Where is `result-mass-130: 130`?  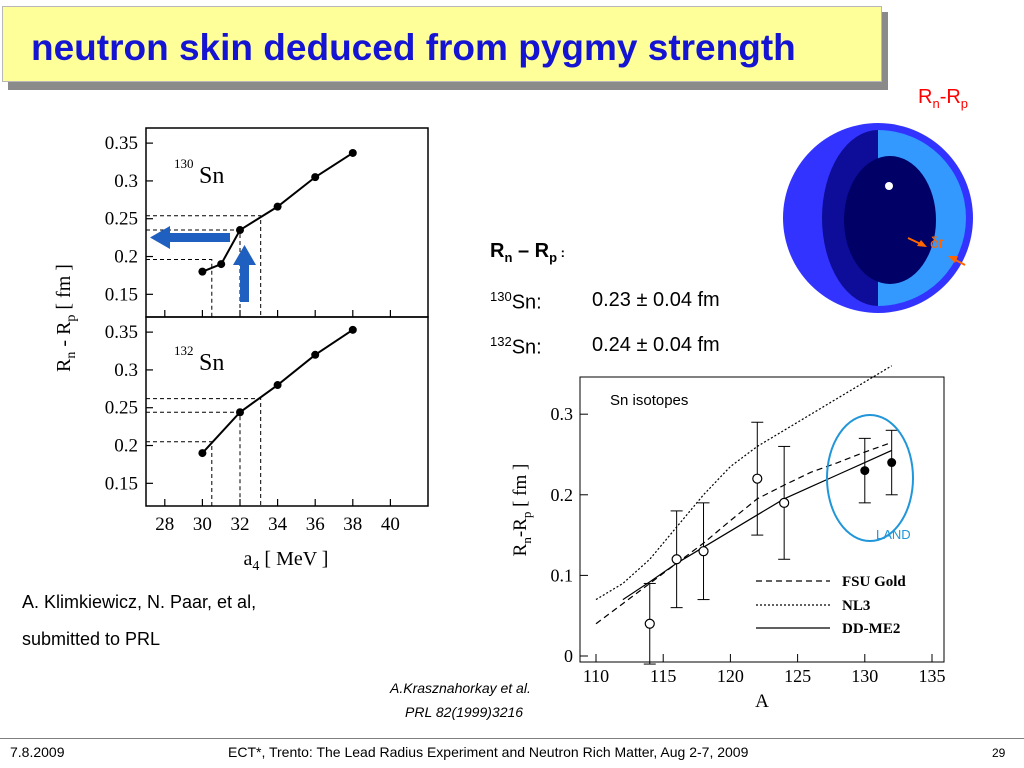 result-mass-130: 130 is located at coordinates (501, 296).